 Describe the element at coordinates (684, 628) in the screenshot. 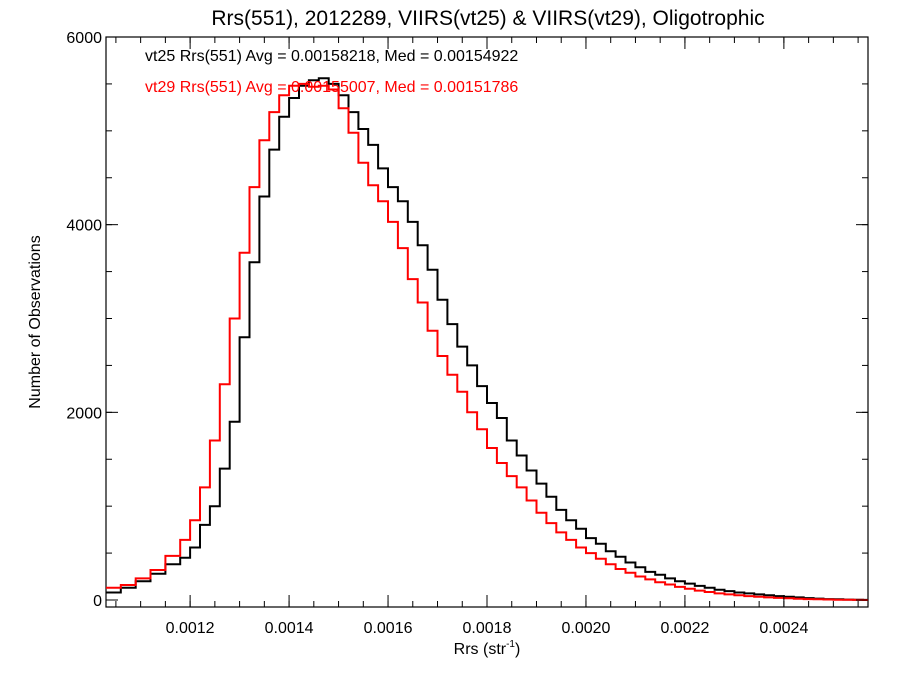

I see `x-tick-label: 0.0022` at that location.